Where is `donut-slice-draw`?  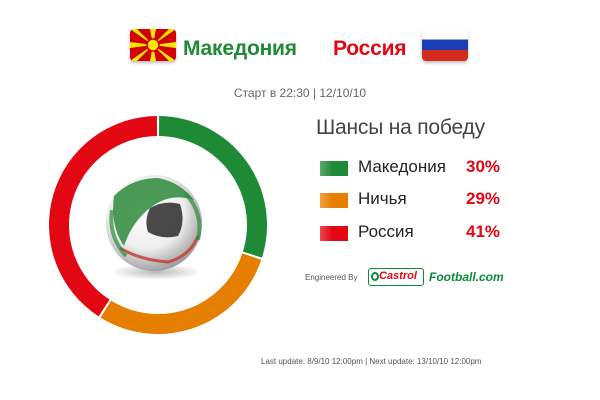 donut-slice-draw is located at coordinates (181, 293).